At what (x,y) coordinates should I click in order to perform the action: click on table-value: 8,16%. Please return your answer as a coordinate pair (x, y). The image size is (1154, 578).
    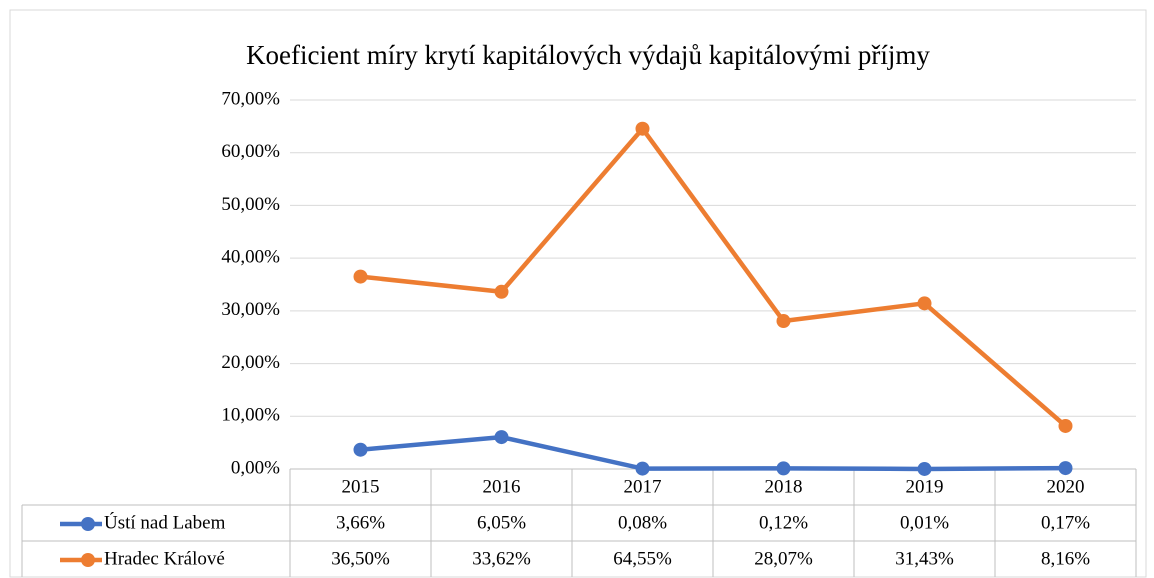
    Looking at the image, I should click on (1065, 558).